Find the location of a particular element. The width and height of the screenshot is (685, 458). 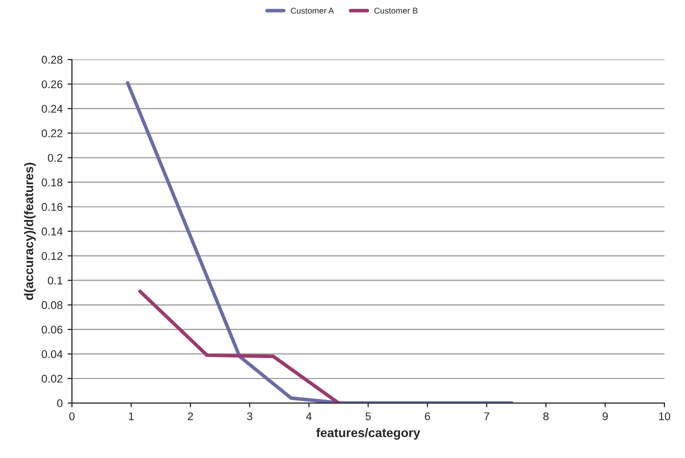

x-tick-label: 3 is located at coordinates (249, 416).